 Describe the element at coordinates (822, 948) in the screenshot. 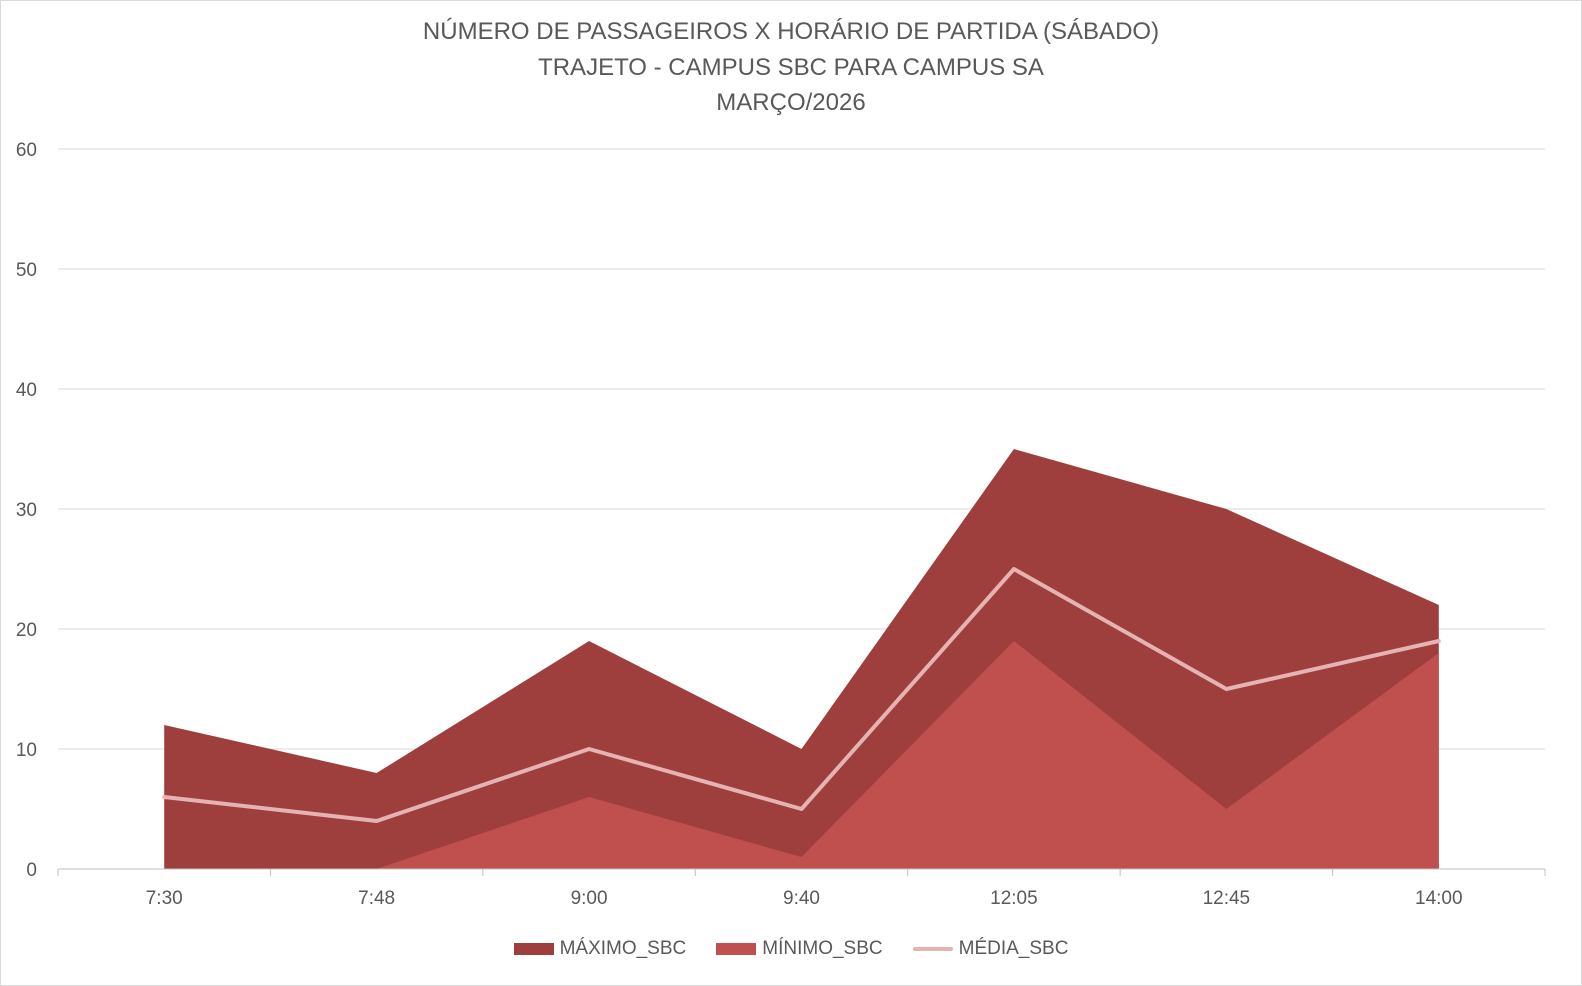

I see `legend-label-minimo: MÍNIMO_SBC` at that location.